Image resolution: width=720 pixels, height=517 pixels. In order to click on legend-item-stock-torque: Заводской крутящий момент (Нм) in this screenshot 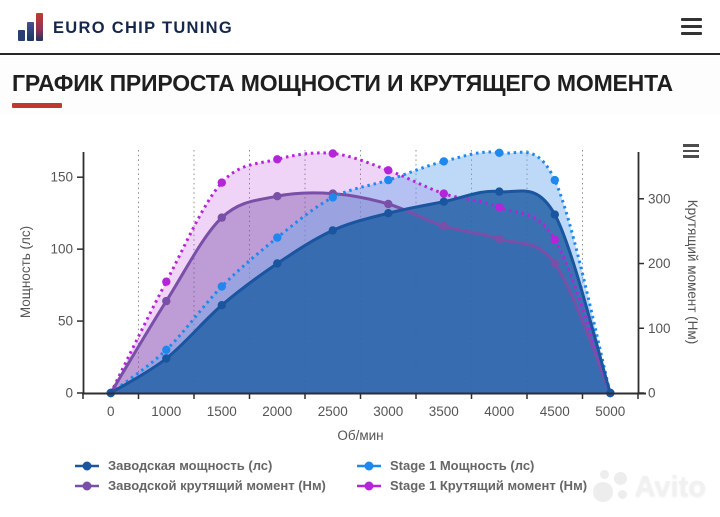, I will do `click(215, 485)`.